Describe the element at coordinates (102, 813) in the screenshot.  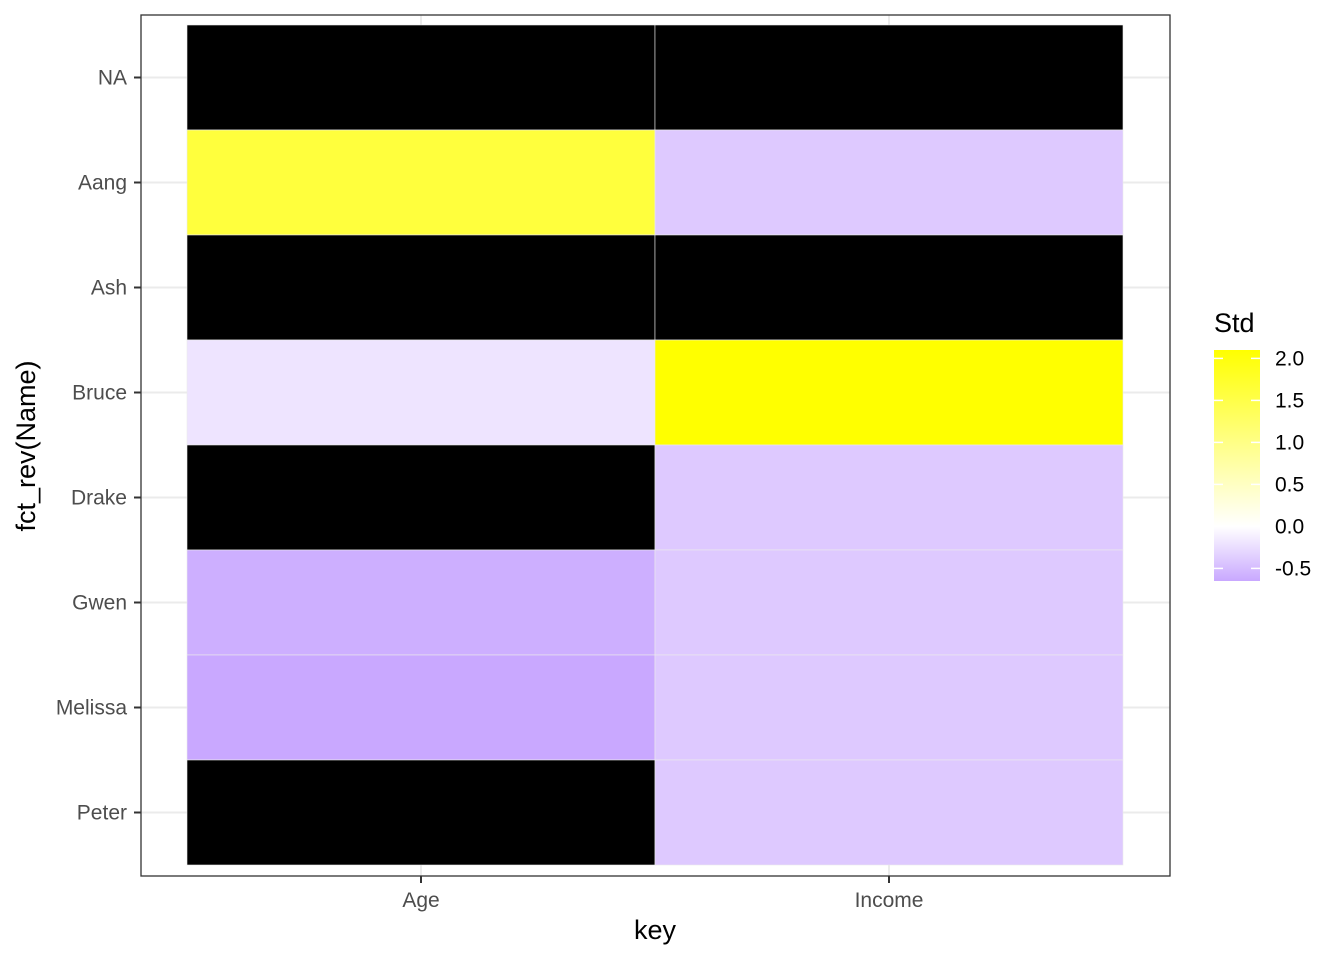
I see `y-tick-label: Peter` at that location.